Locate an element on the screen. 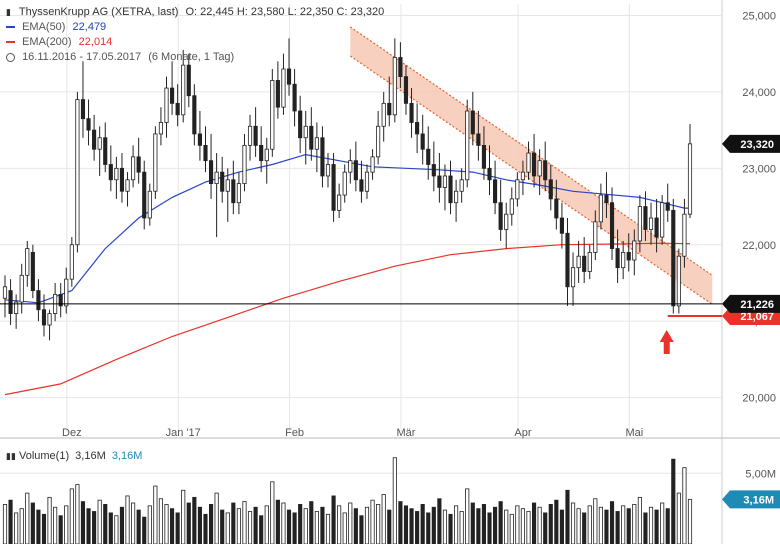  volume-value: 3,16M is located at coordinates (90, 456).